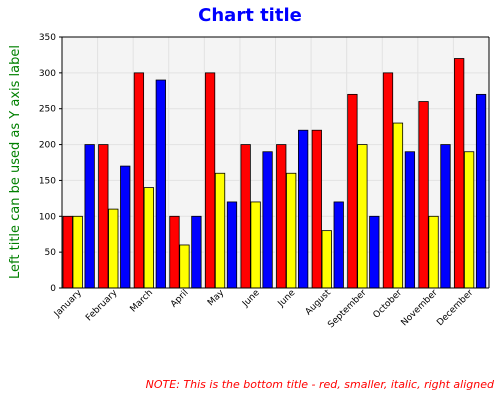 The image size is (500, 400). What do you see at coordinates (53, 289) in the screenshot?
I see `y-tick-label-0: 0` at bounding box center [53, 289].